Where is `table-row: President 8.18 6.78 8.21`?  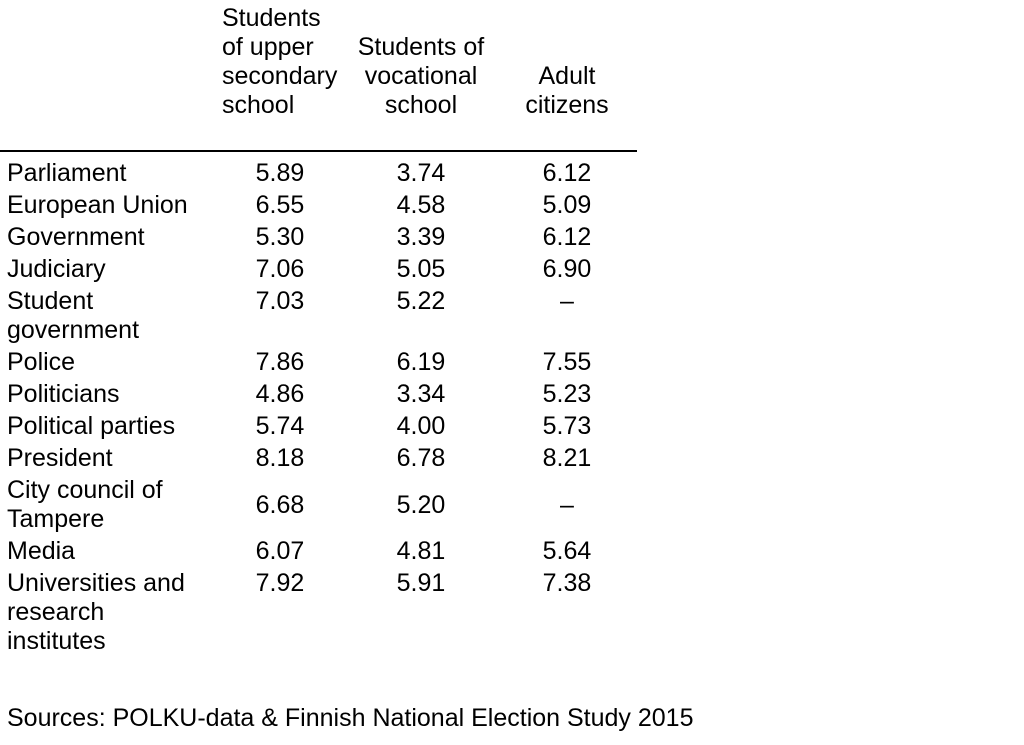
table-row: President 8.18 6.78 8.21 is located at coordinates (318, 459).